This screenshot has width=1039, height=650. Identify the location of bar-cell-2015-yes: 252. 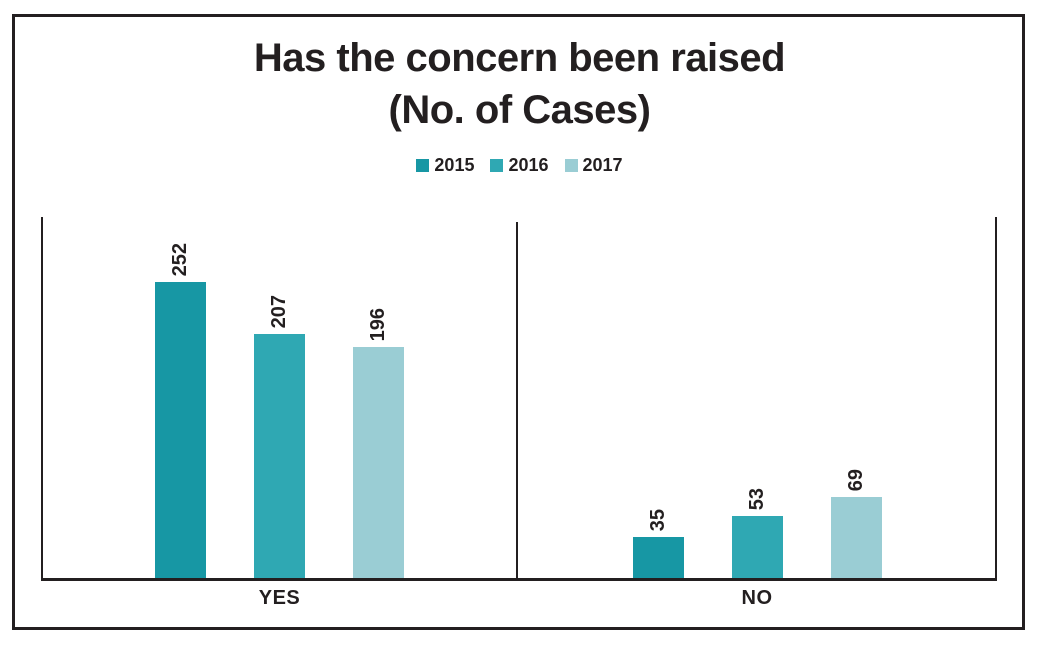
(180, 410).